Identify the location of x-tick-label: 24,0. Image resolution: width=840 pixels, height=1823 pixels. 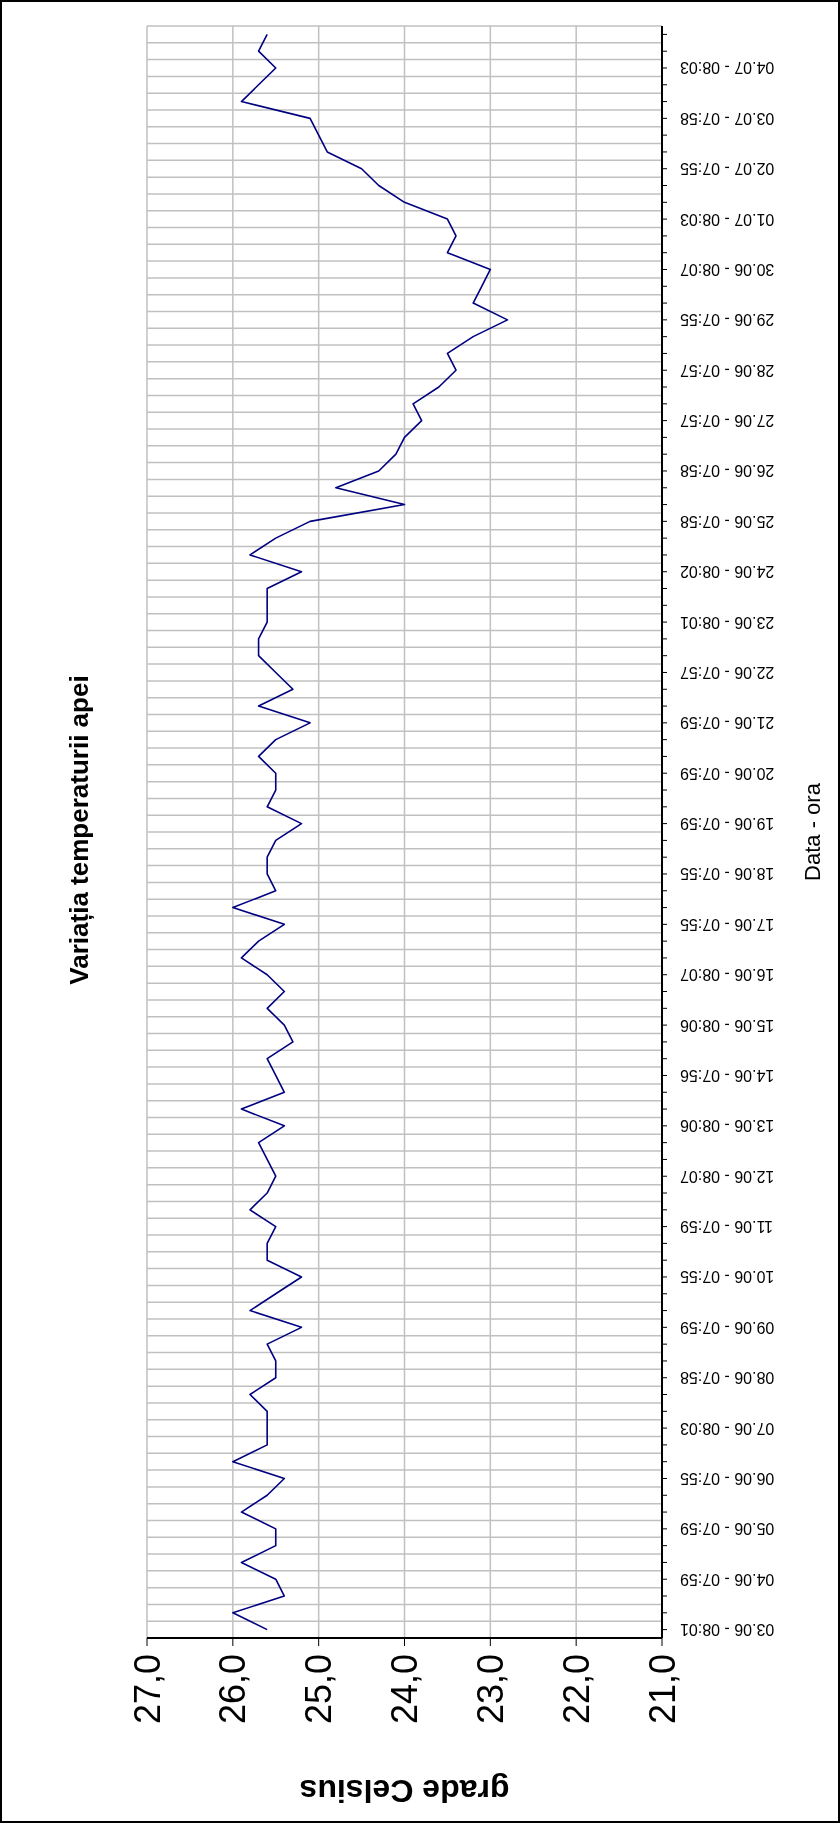
(404, 1689).